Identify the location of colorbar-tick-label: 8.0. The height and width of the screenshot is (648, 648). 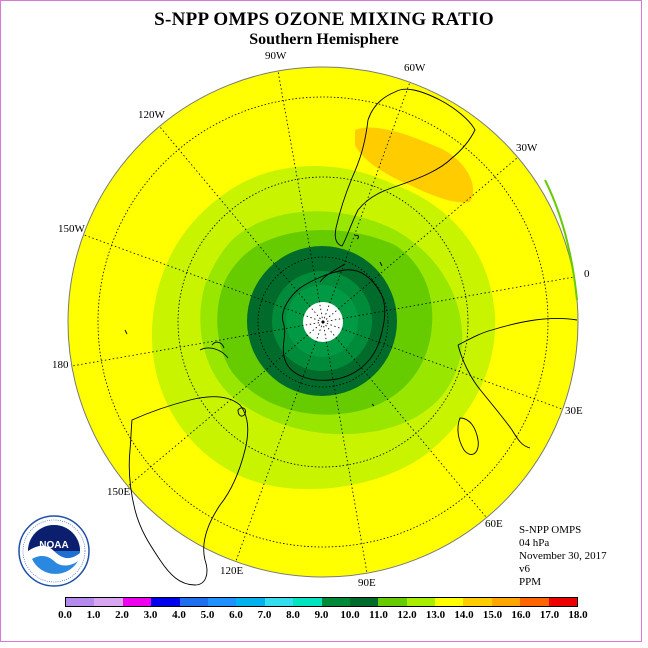
(293, 615).